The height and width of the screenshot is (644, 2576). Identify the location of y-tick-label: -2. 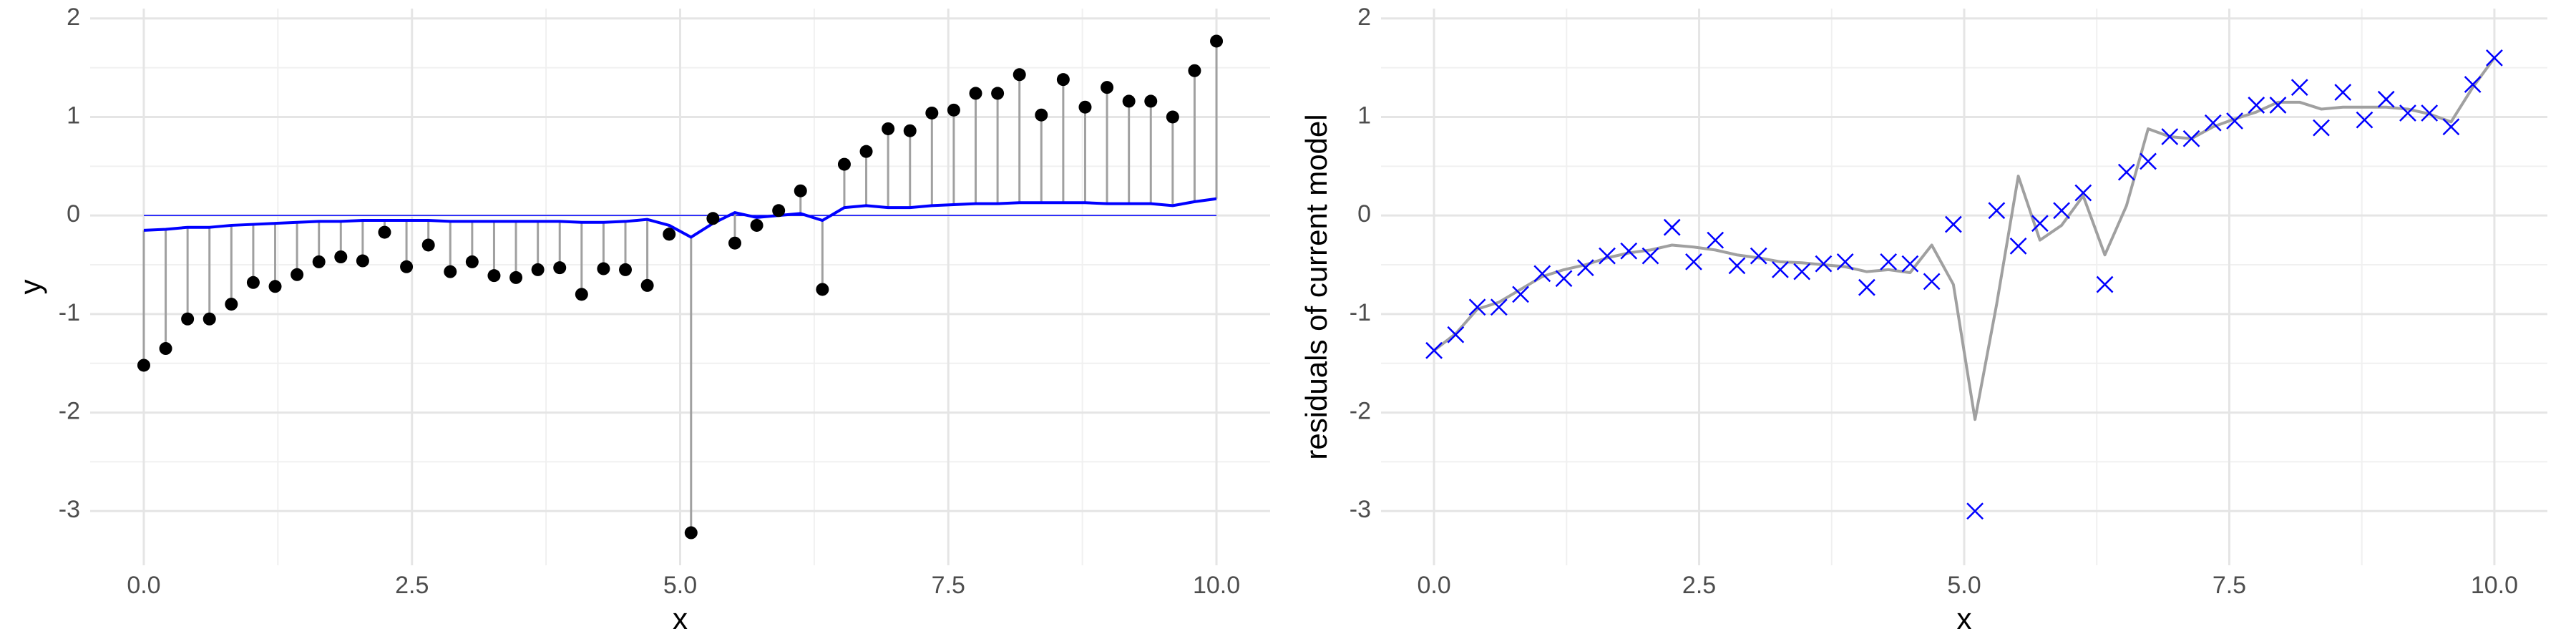
(69, 411).